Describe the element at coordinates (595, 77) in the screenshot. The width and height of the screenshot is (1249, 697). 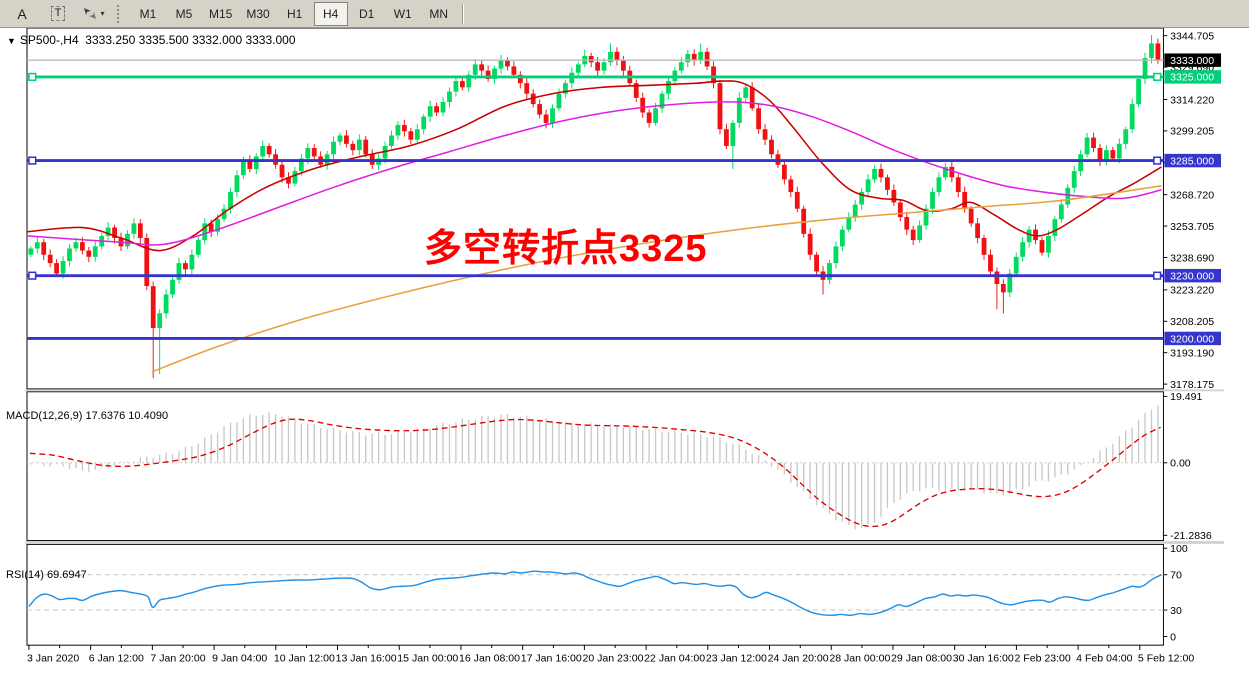
I see `hline-3325.000` at that location.